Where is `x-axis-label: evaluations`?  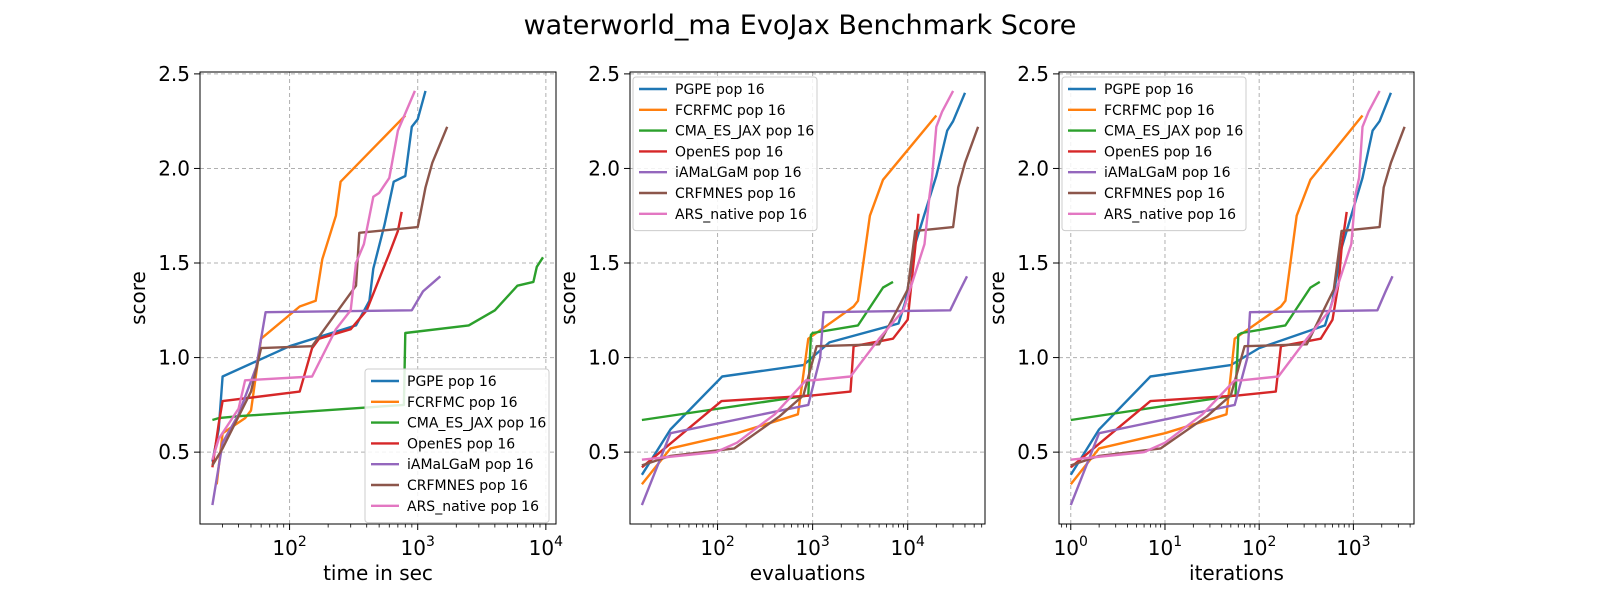
x-axis-label: evaluations is located at coordinates (808, 573).